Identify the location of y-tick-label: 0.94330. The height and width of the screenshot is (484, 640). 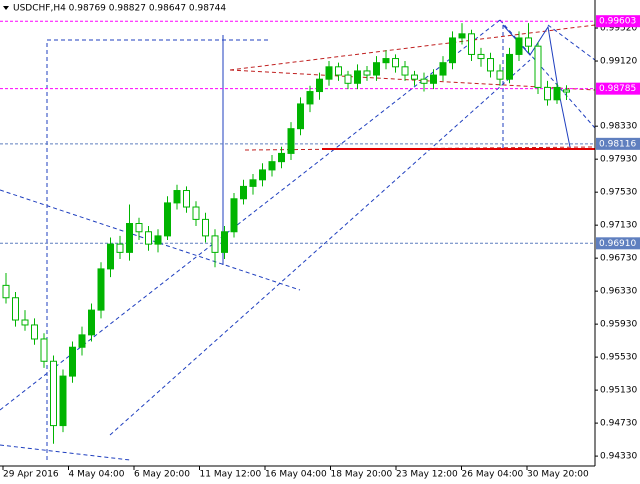
(618, 457).